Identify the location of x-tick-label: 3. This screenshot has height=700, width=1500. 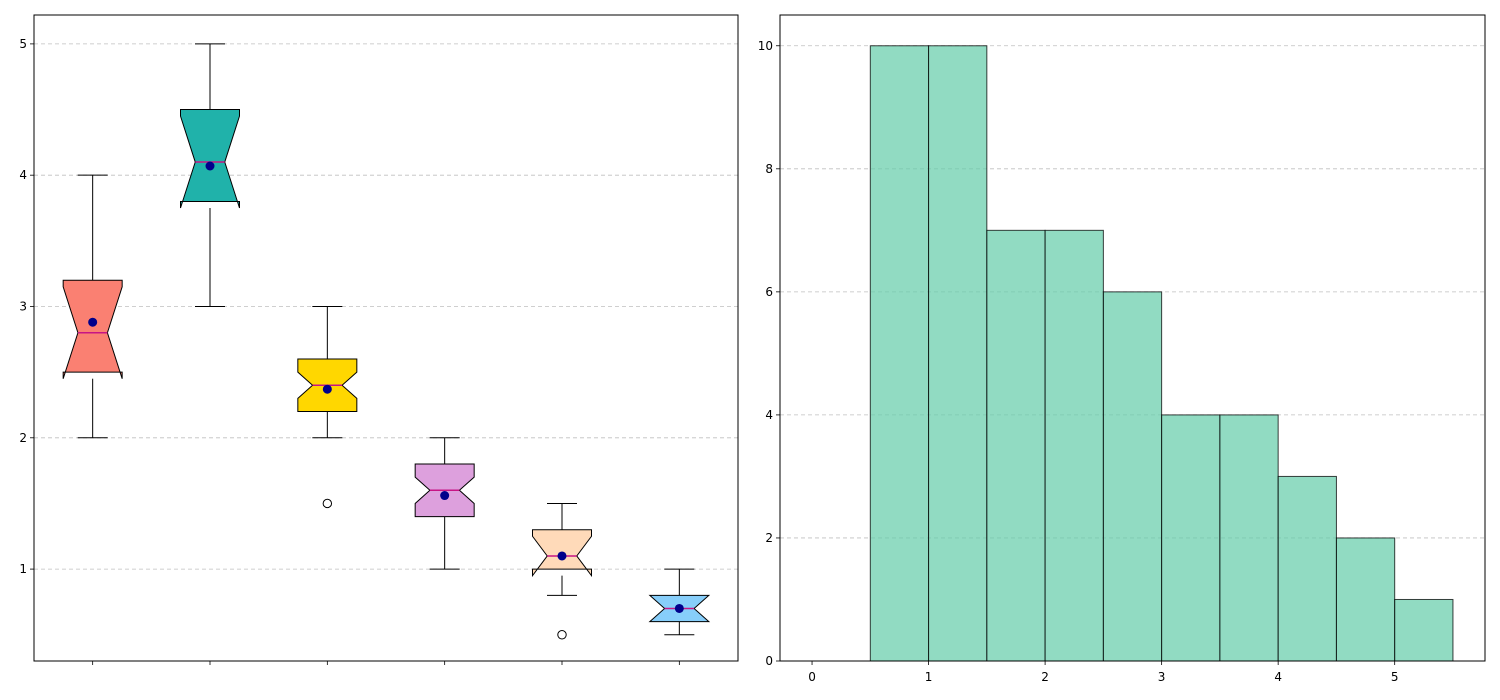
(1162, 677).